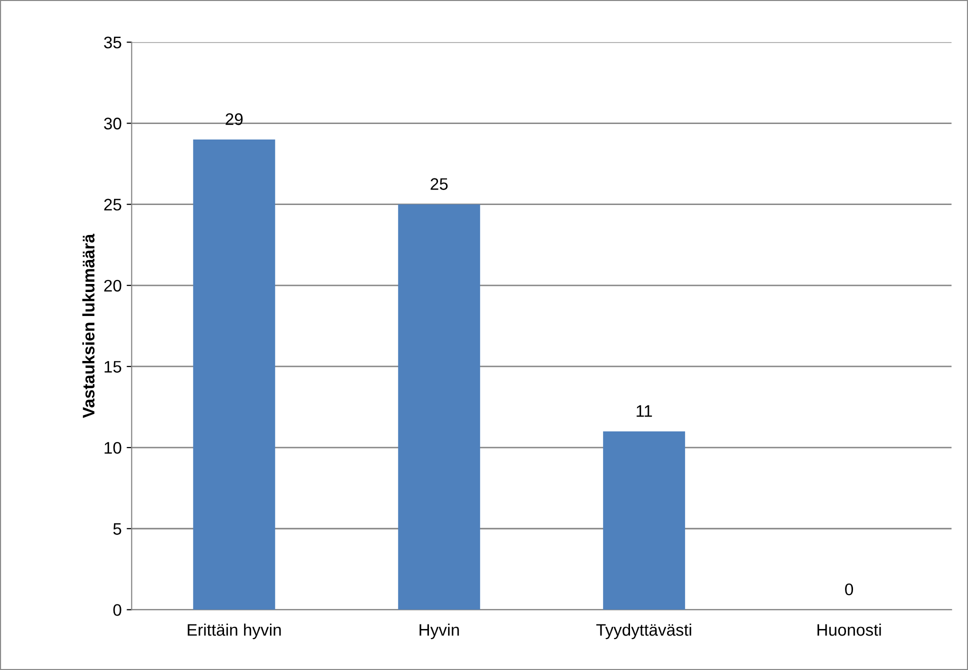  I want to click on x-tick-label: Erittäin hyvin, so click(234, 632).